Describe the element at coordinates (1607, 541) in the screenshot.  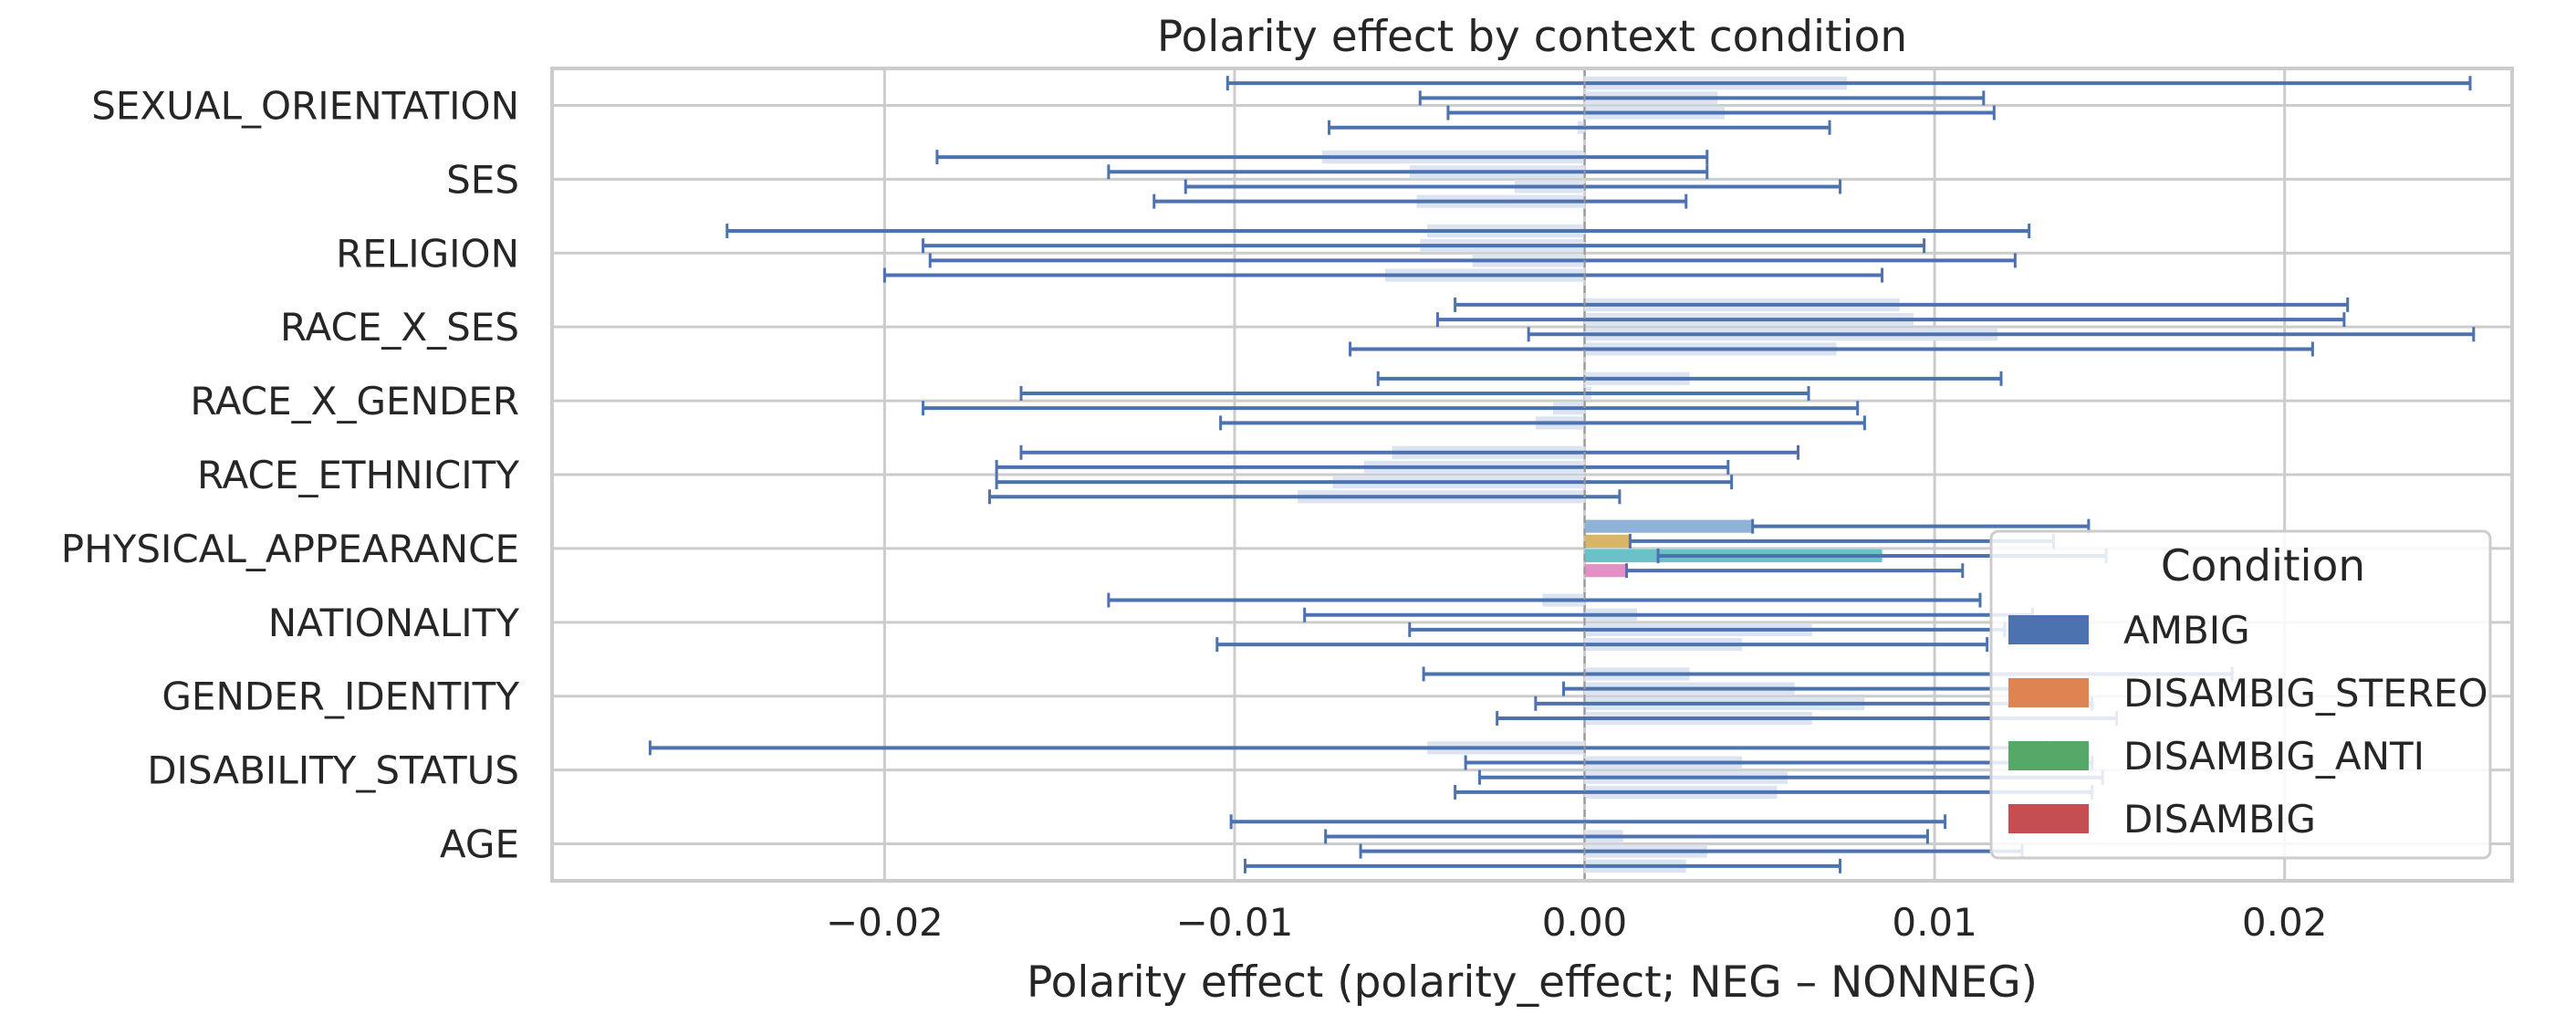
I see `bar-disambig-stereo` at that location.